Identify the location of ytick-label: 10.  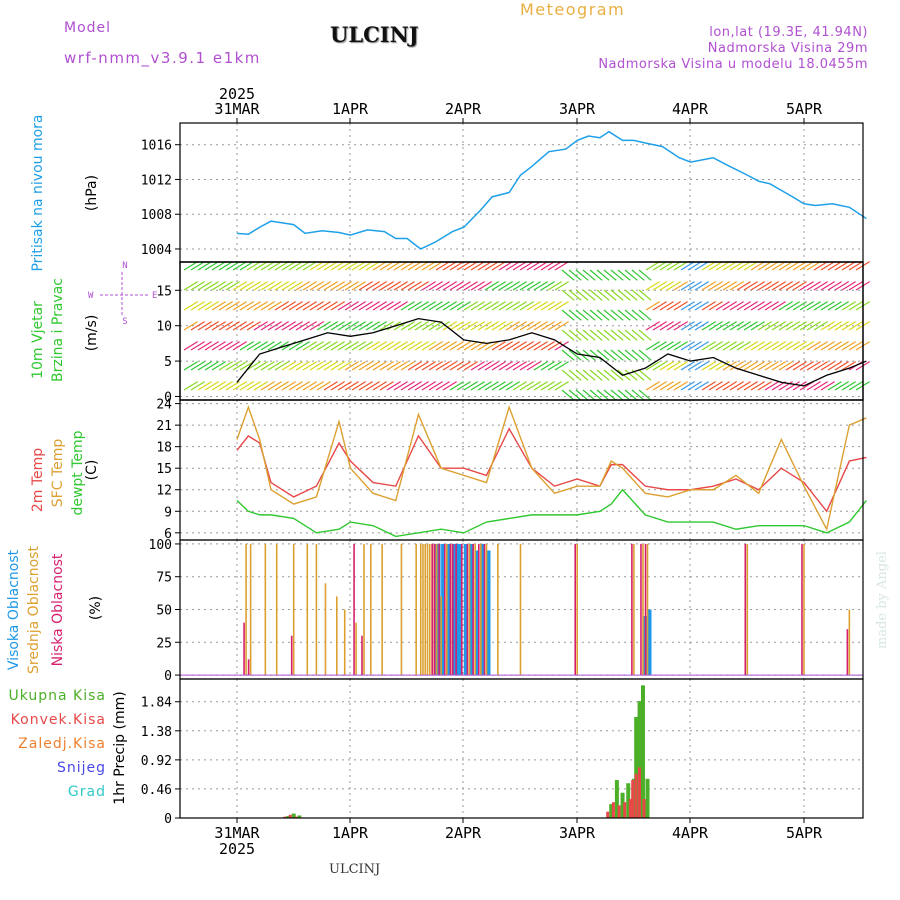
(164, 327).